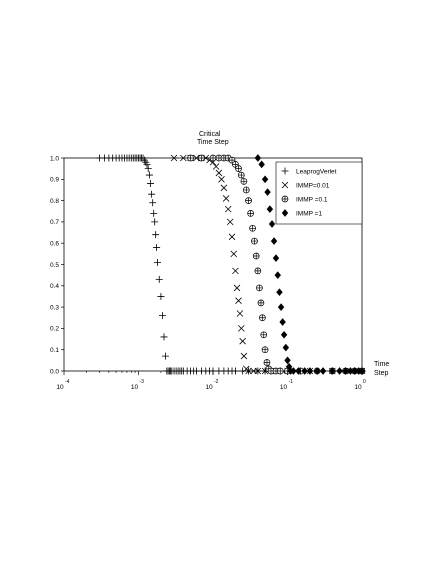  What do you see at coordinates (313, 186) in the screenshot?
I see `legend-label: IMMP=0.01` at bounding box center [313, 186].